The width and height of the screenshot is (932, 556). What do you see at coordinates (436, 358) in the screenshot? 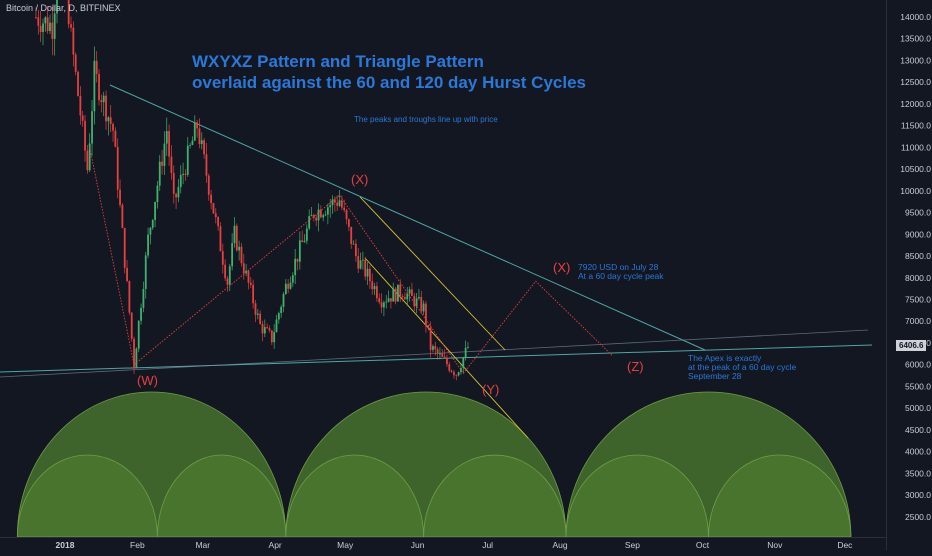
I see `lower-triangle-line` at bounding box center [436, 358].